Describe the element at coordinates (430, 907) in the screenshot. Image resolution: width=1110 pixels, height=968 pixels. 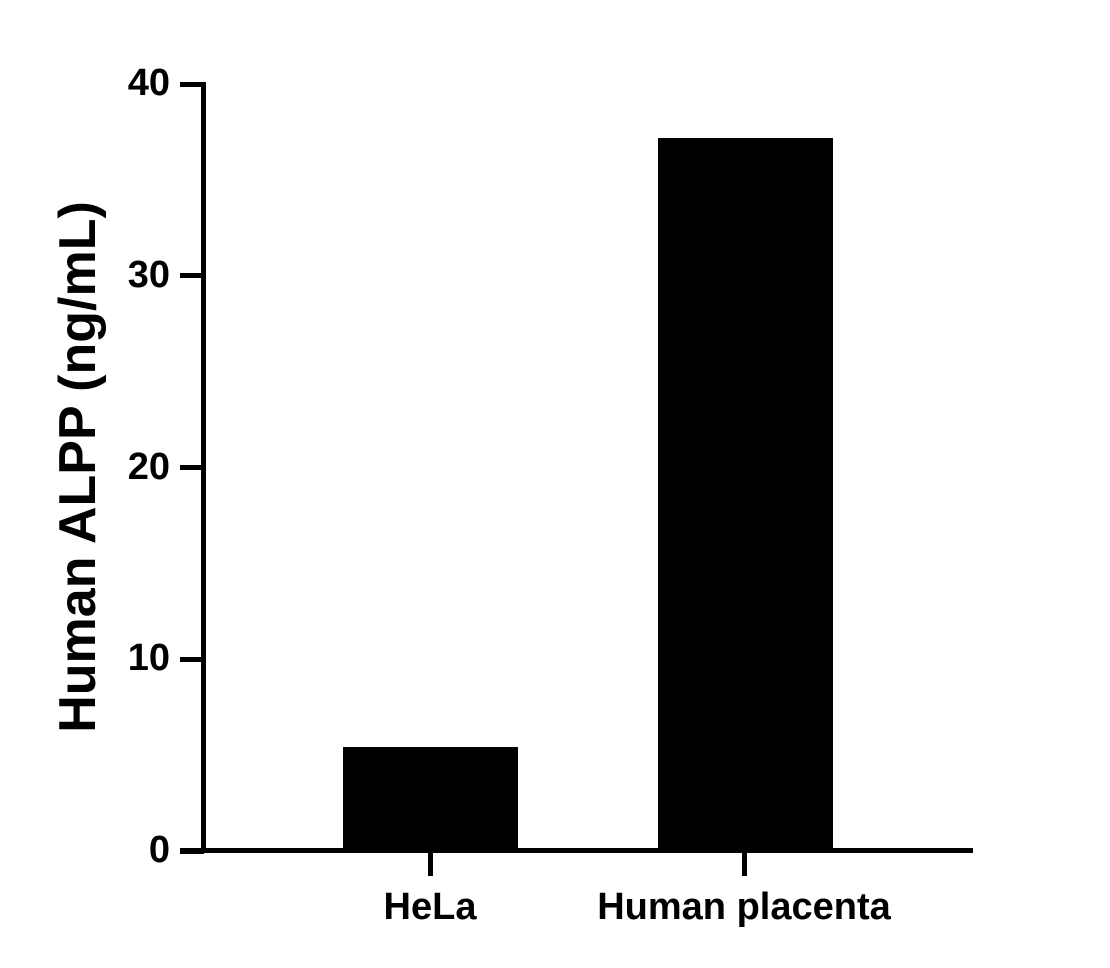
I see `x-tick-label: HeLa` at that location.